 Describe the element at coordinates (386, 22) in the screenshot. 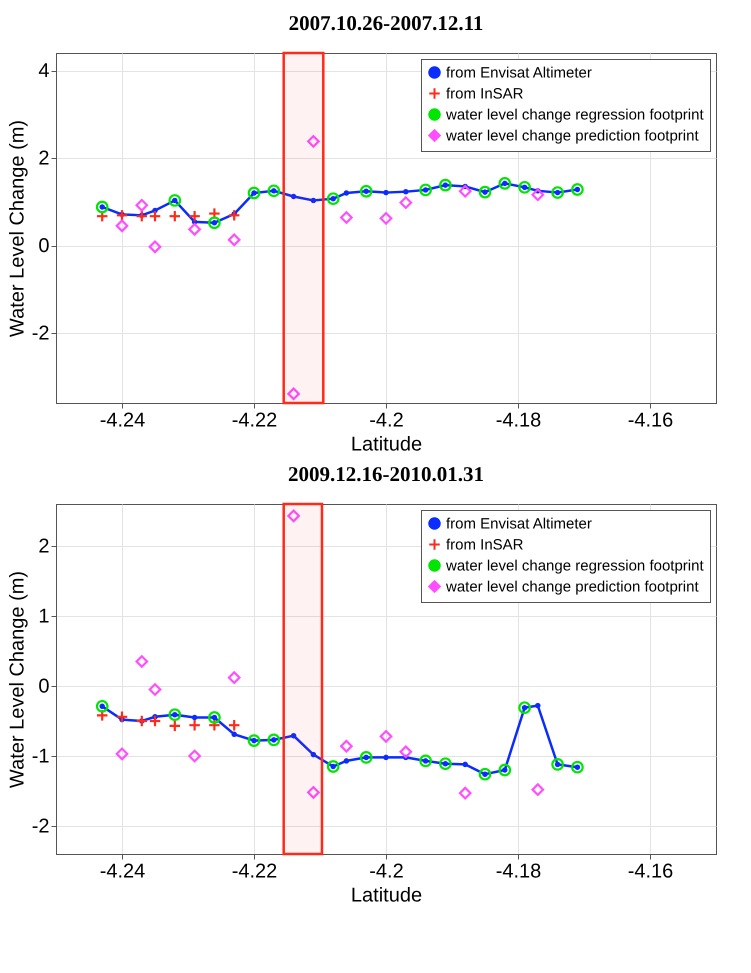

I see `chart-title: 2007.10.26-2007.12.11` at that location.